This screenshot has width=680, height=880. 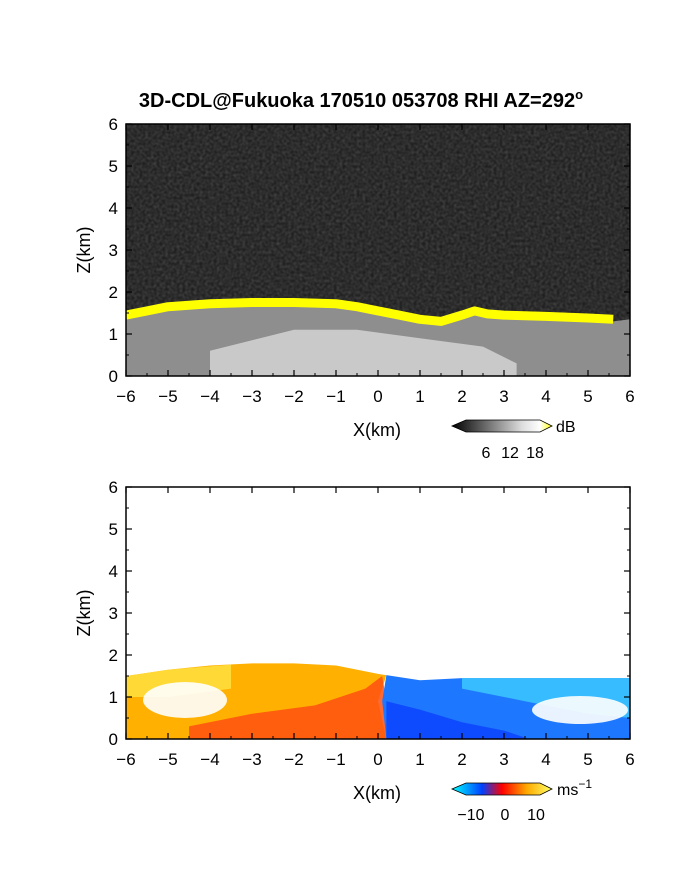 What do you see at coordinates (574, 788) in the screenshot?
I see `colorbar-unit: ms−1` at bounding box center [574, 788].